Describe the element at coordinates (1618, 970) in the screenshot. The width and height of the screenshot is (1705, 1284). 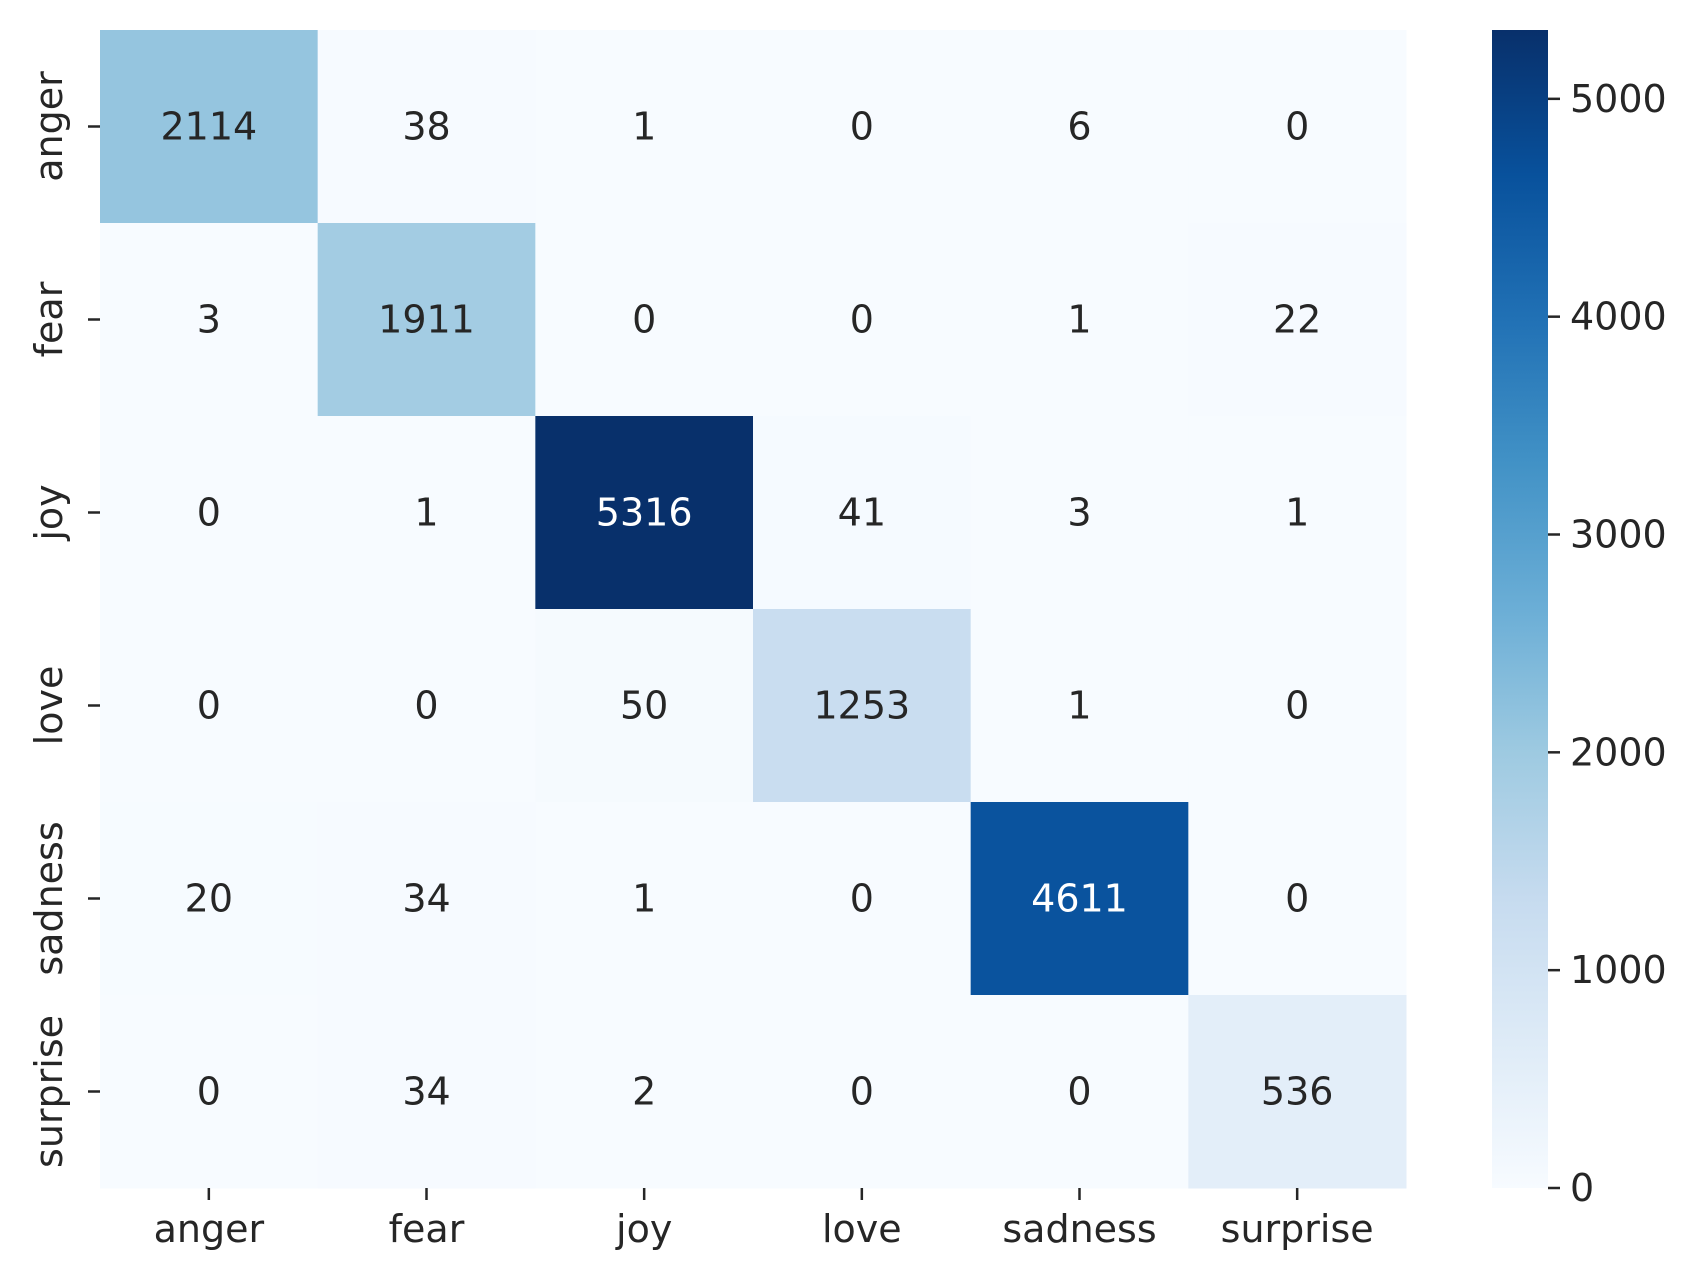
I see `colorbar-tick-label: 1000` at that location.